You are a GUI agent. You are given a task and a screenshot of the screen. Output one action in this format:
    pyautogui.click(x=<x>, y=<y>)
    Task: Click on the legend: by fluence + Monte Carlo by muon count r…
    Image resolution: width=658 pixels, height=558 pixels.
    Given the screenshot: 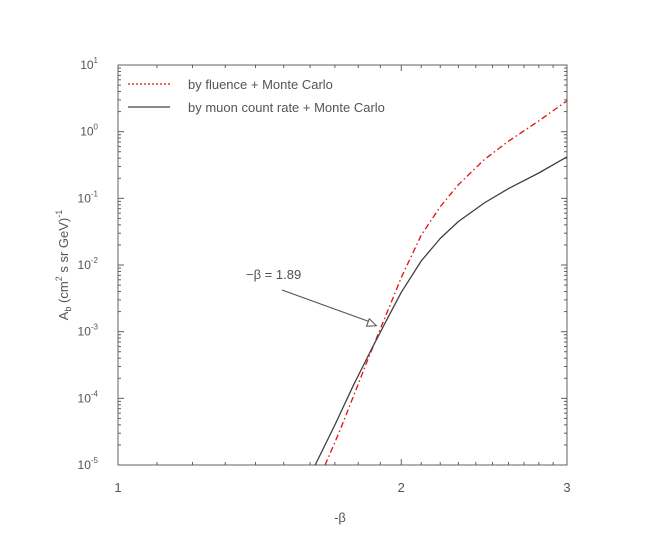 What is the action you would take?
    pyautogui.click(x=256, y=96)
    